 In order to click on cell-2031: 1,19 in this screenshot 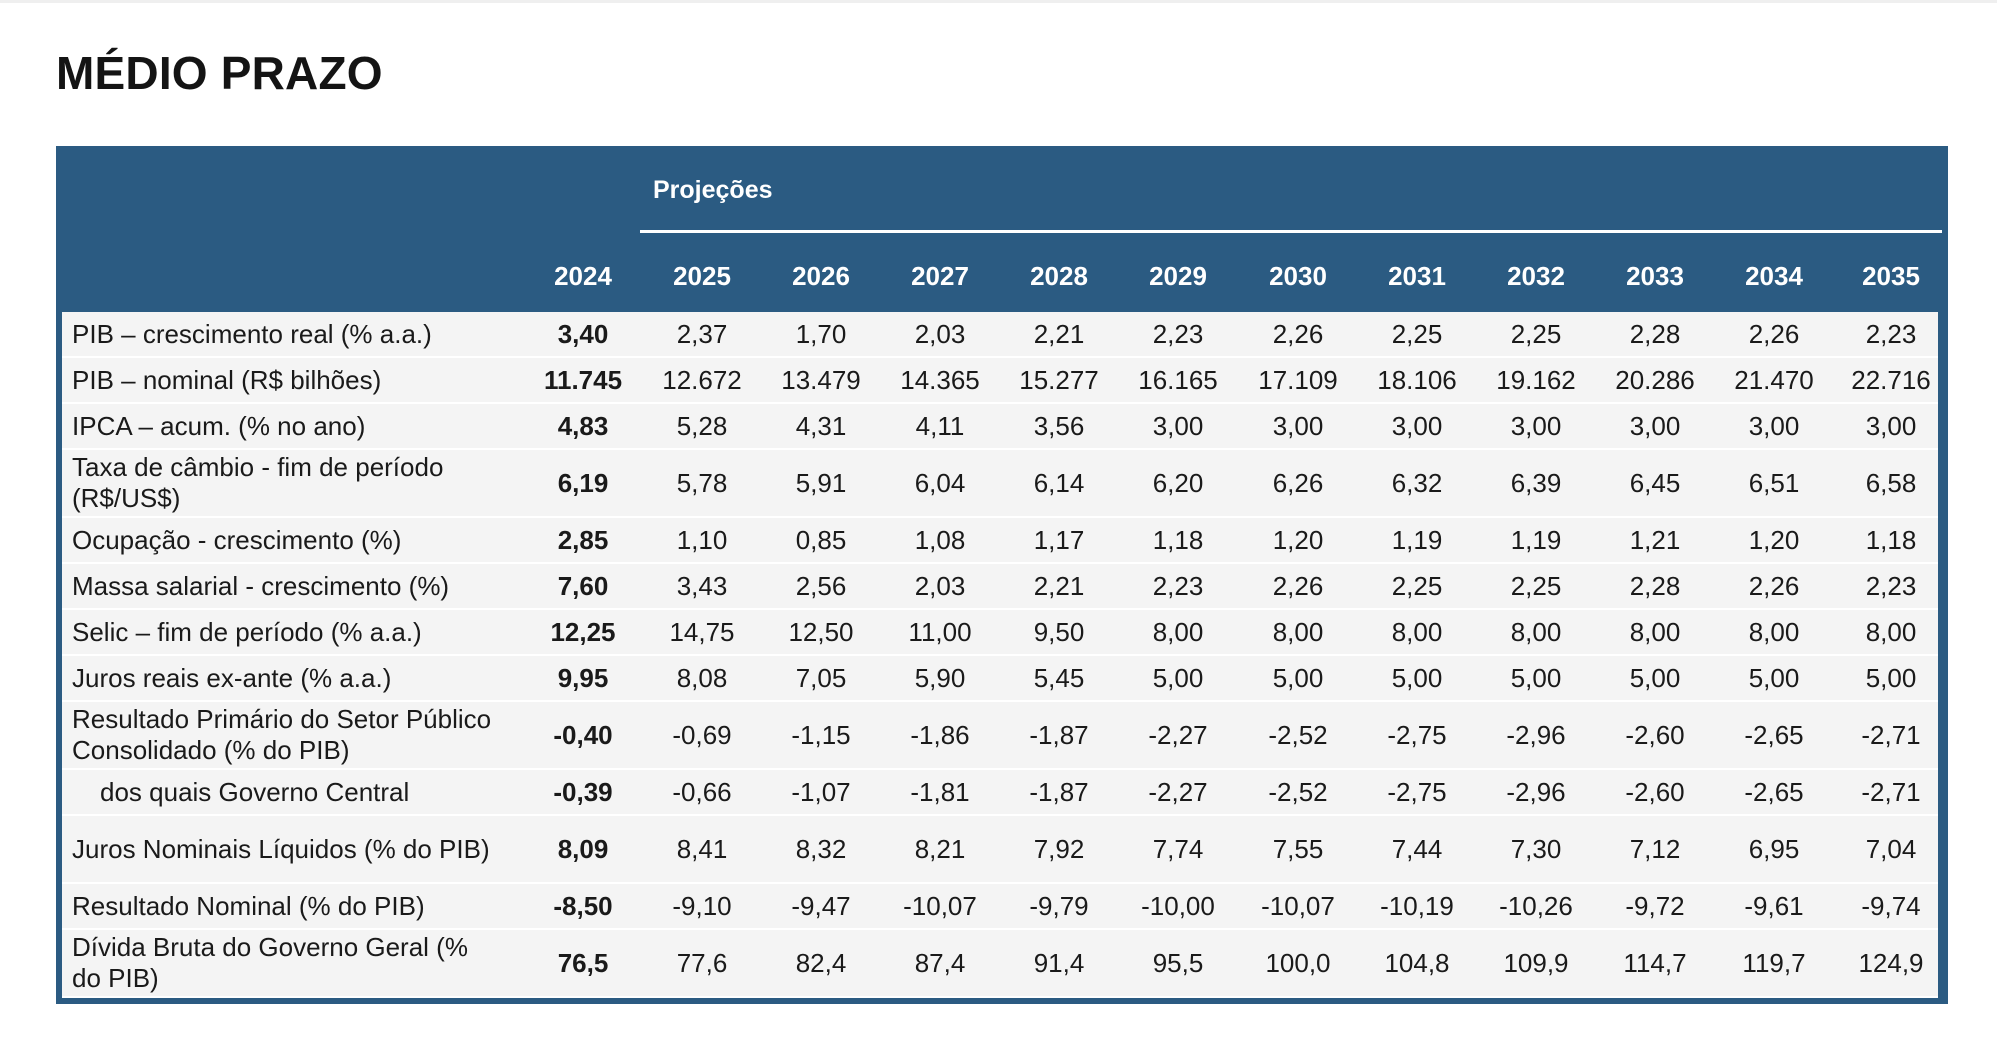, I will do `click(1417, 539)`.